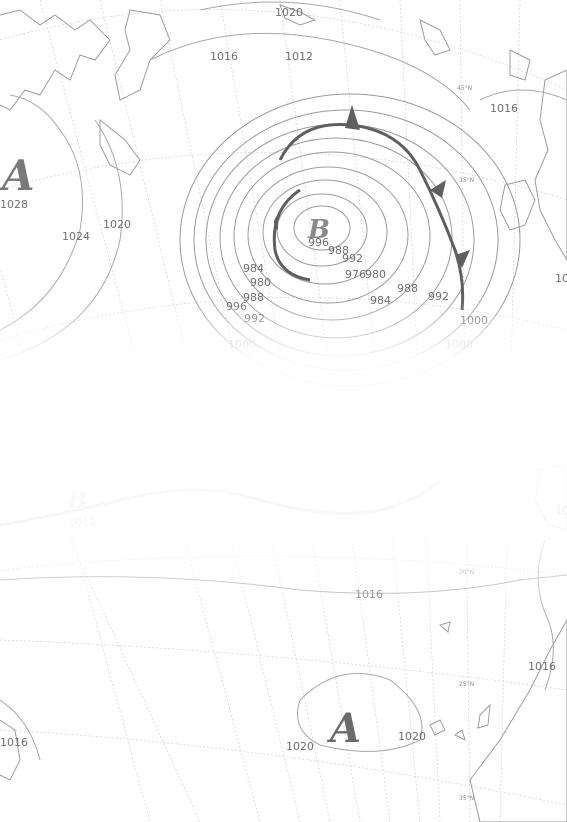 The width and height of the screenshot is (567, 822). Describe the element at coordinates (355, 274) in the screenshot. I see `isobar-label: 976` at that location.